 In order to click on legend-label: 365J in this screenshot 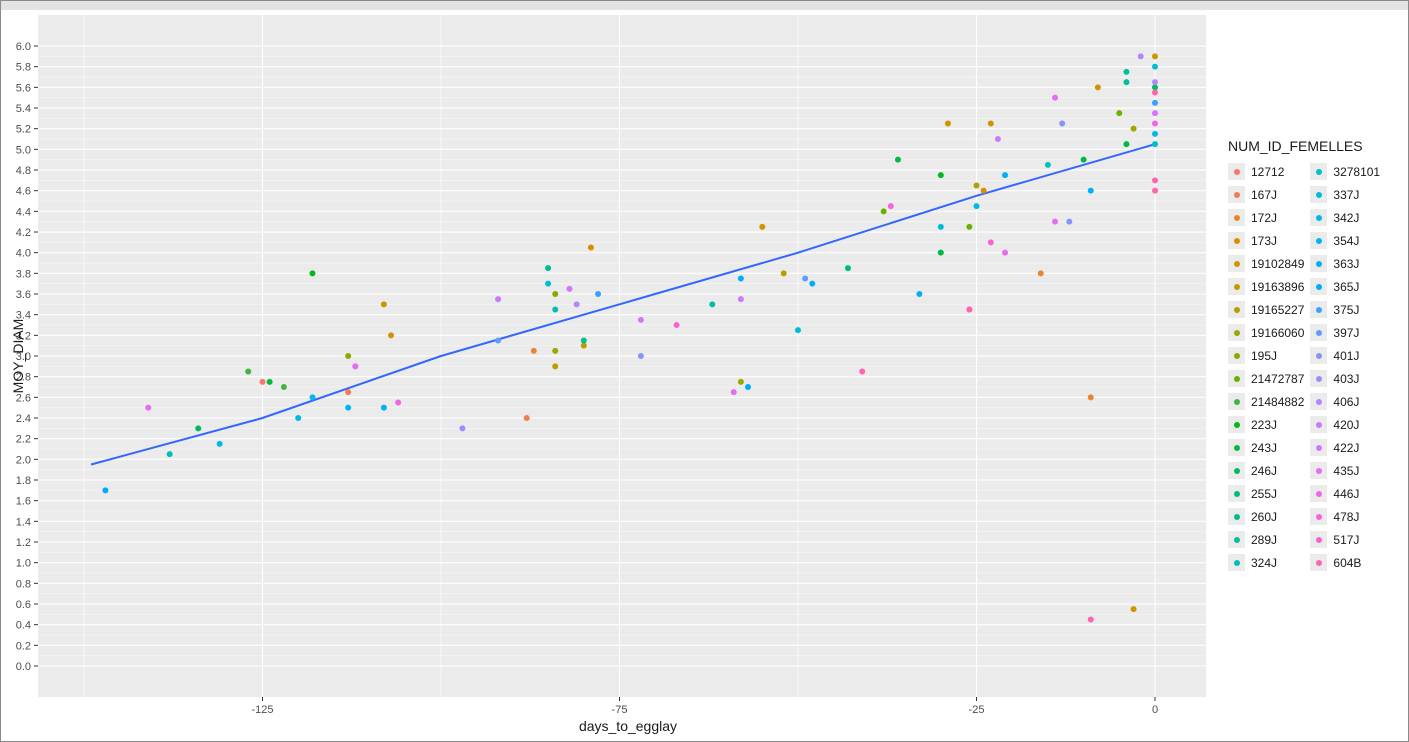, I will do `click(1346, 286)`.